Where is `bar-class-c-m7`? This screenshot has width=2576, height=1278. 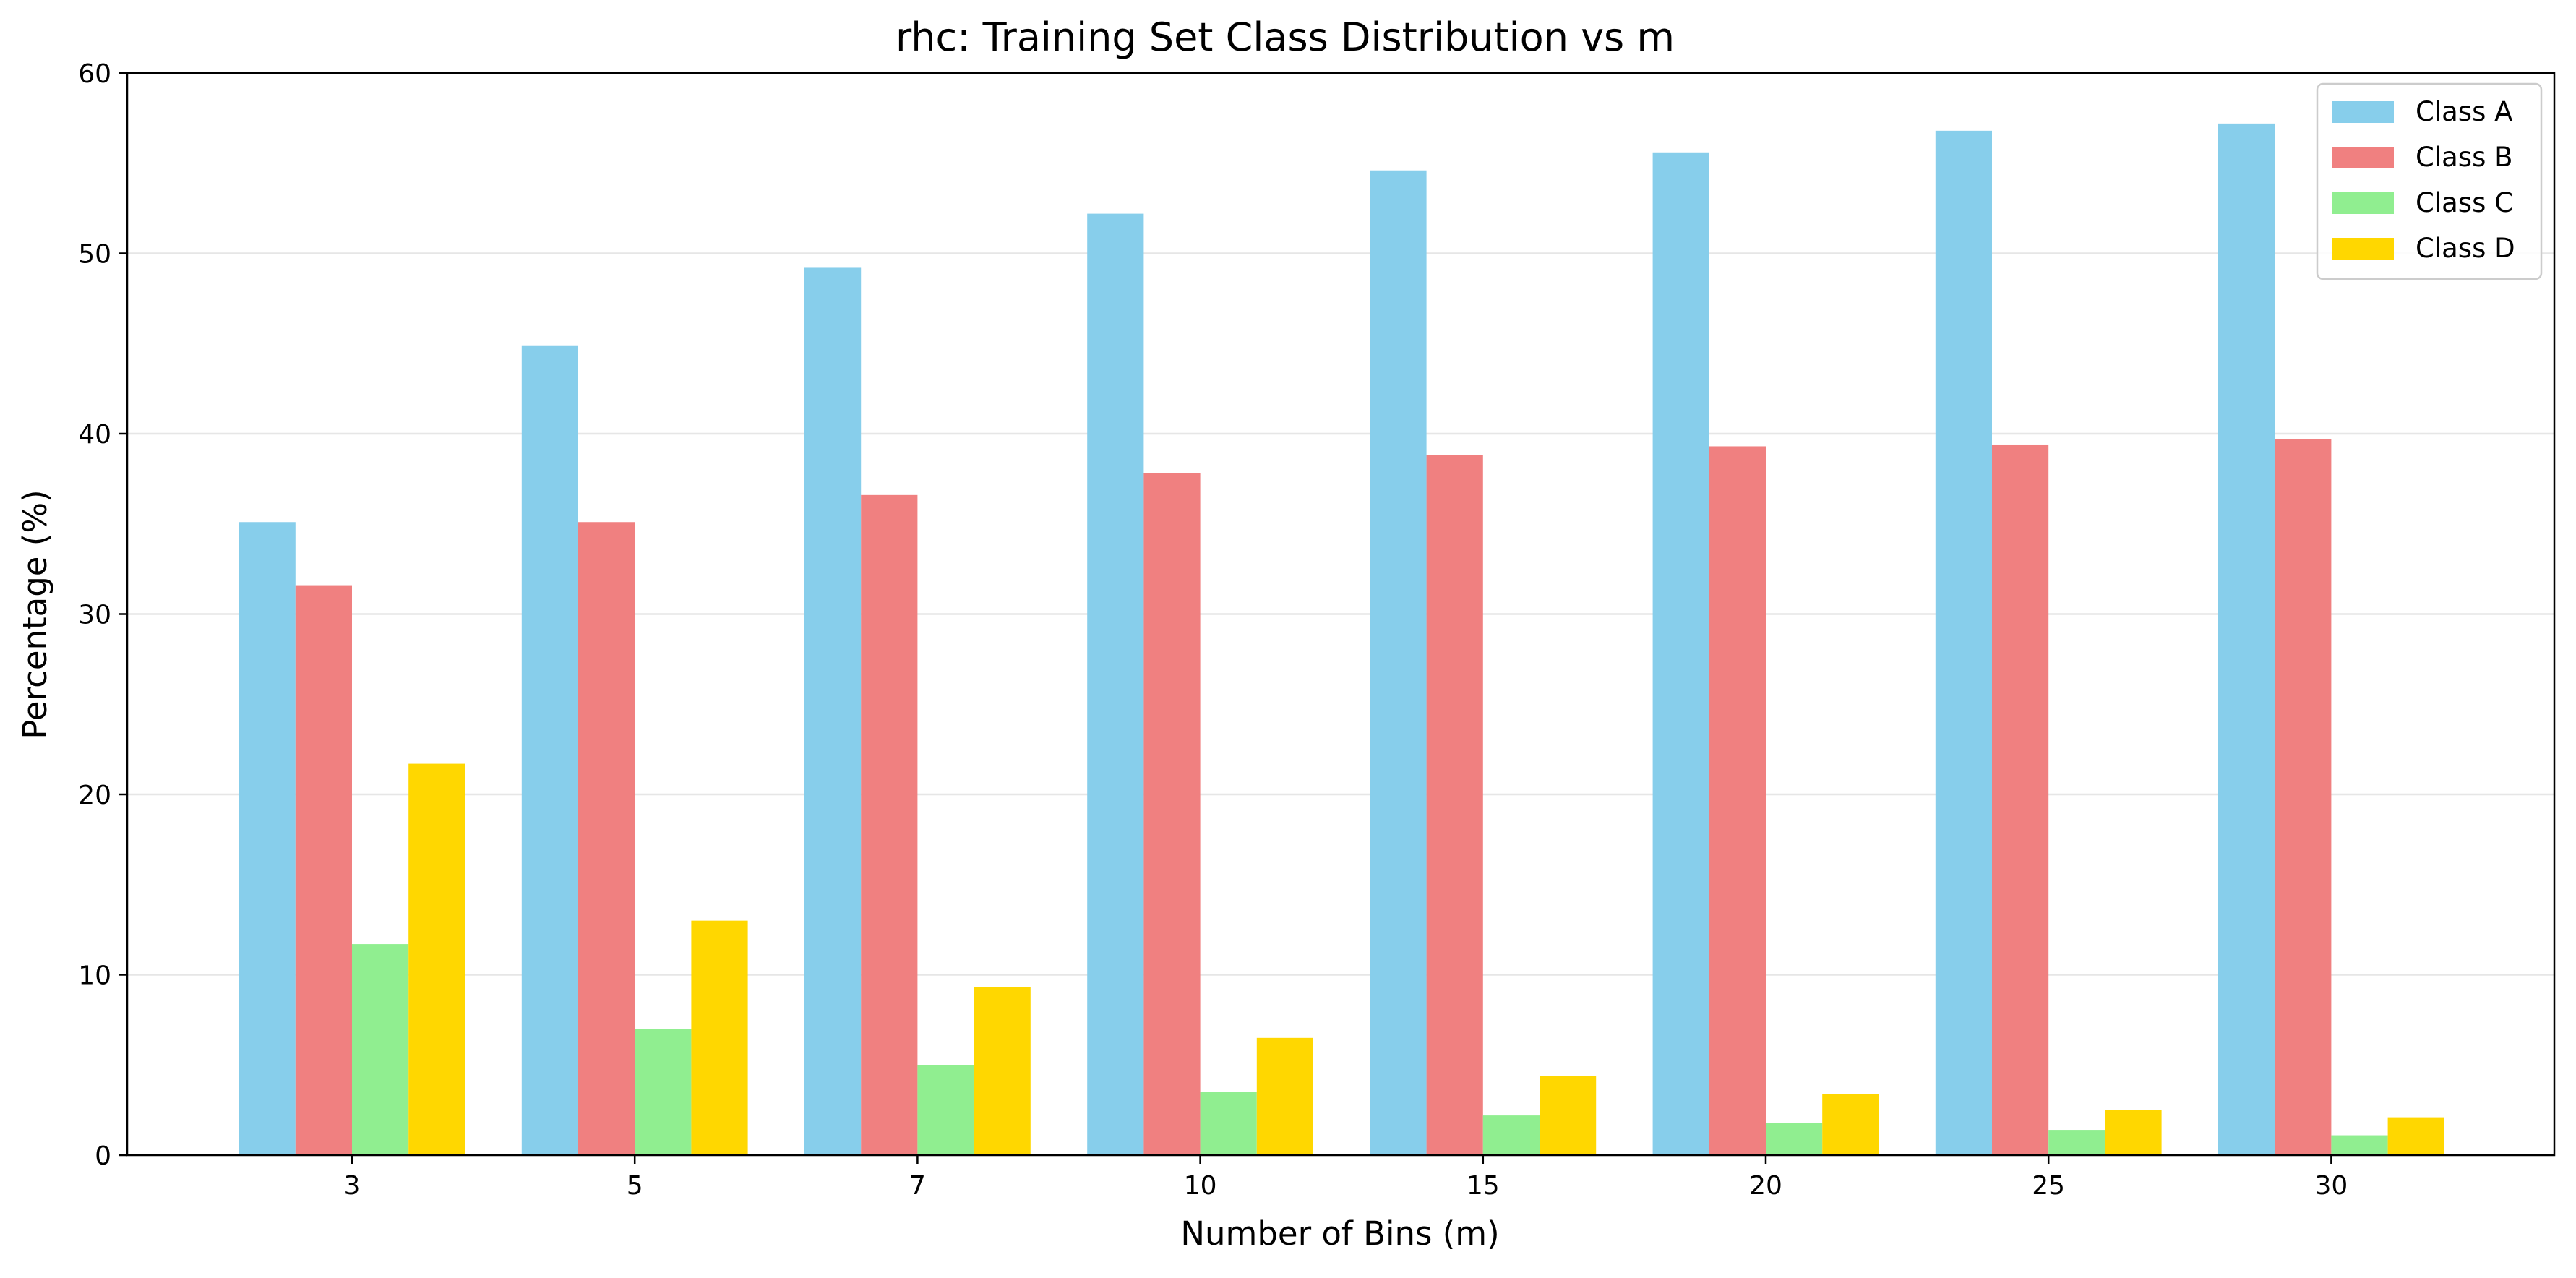
bar-class-c-m7 is located at coordinates (946, 1110).